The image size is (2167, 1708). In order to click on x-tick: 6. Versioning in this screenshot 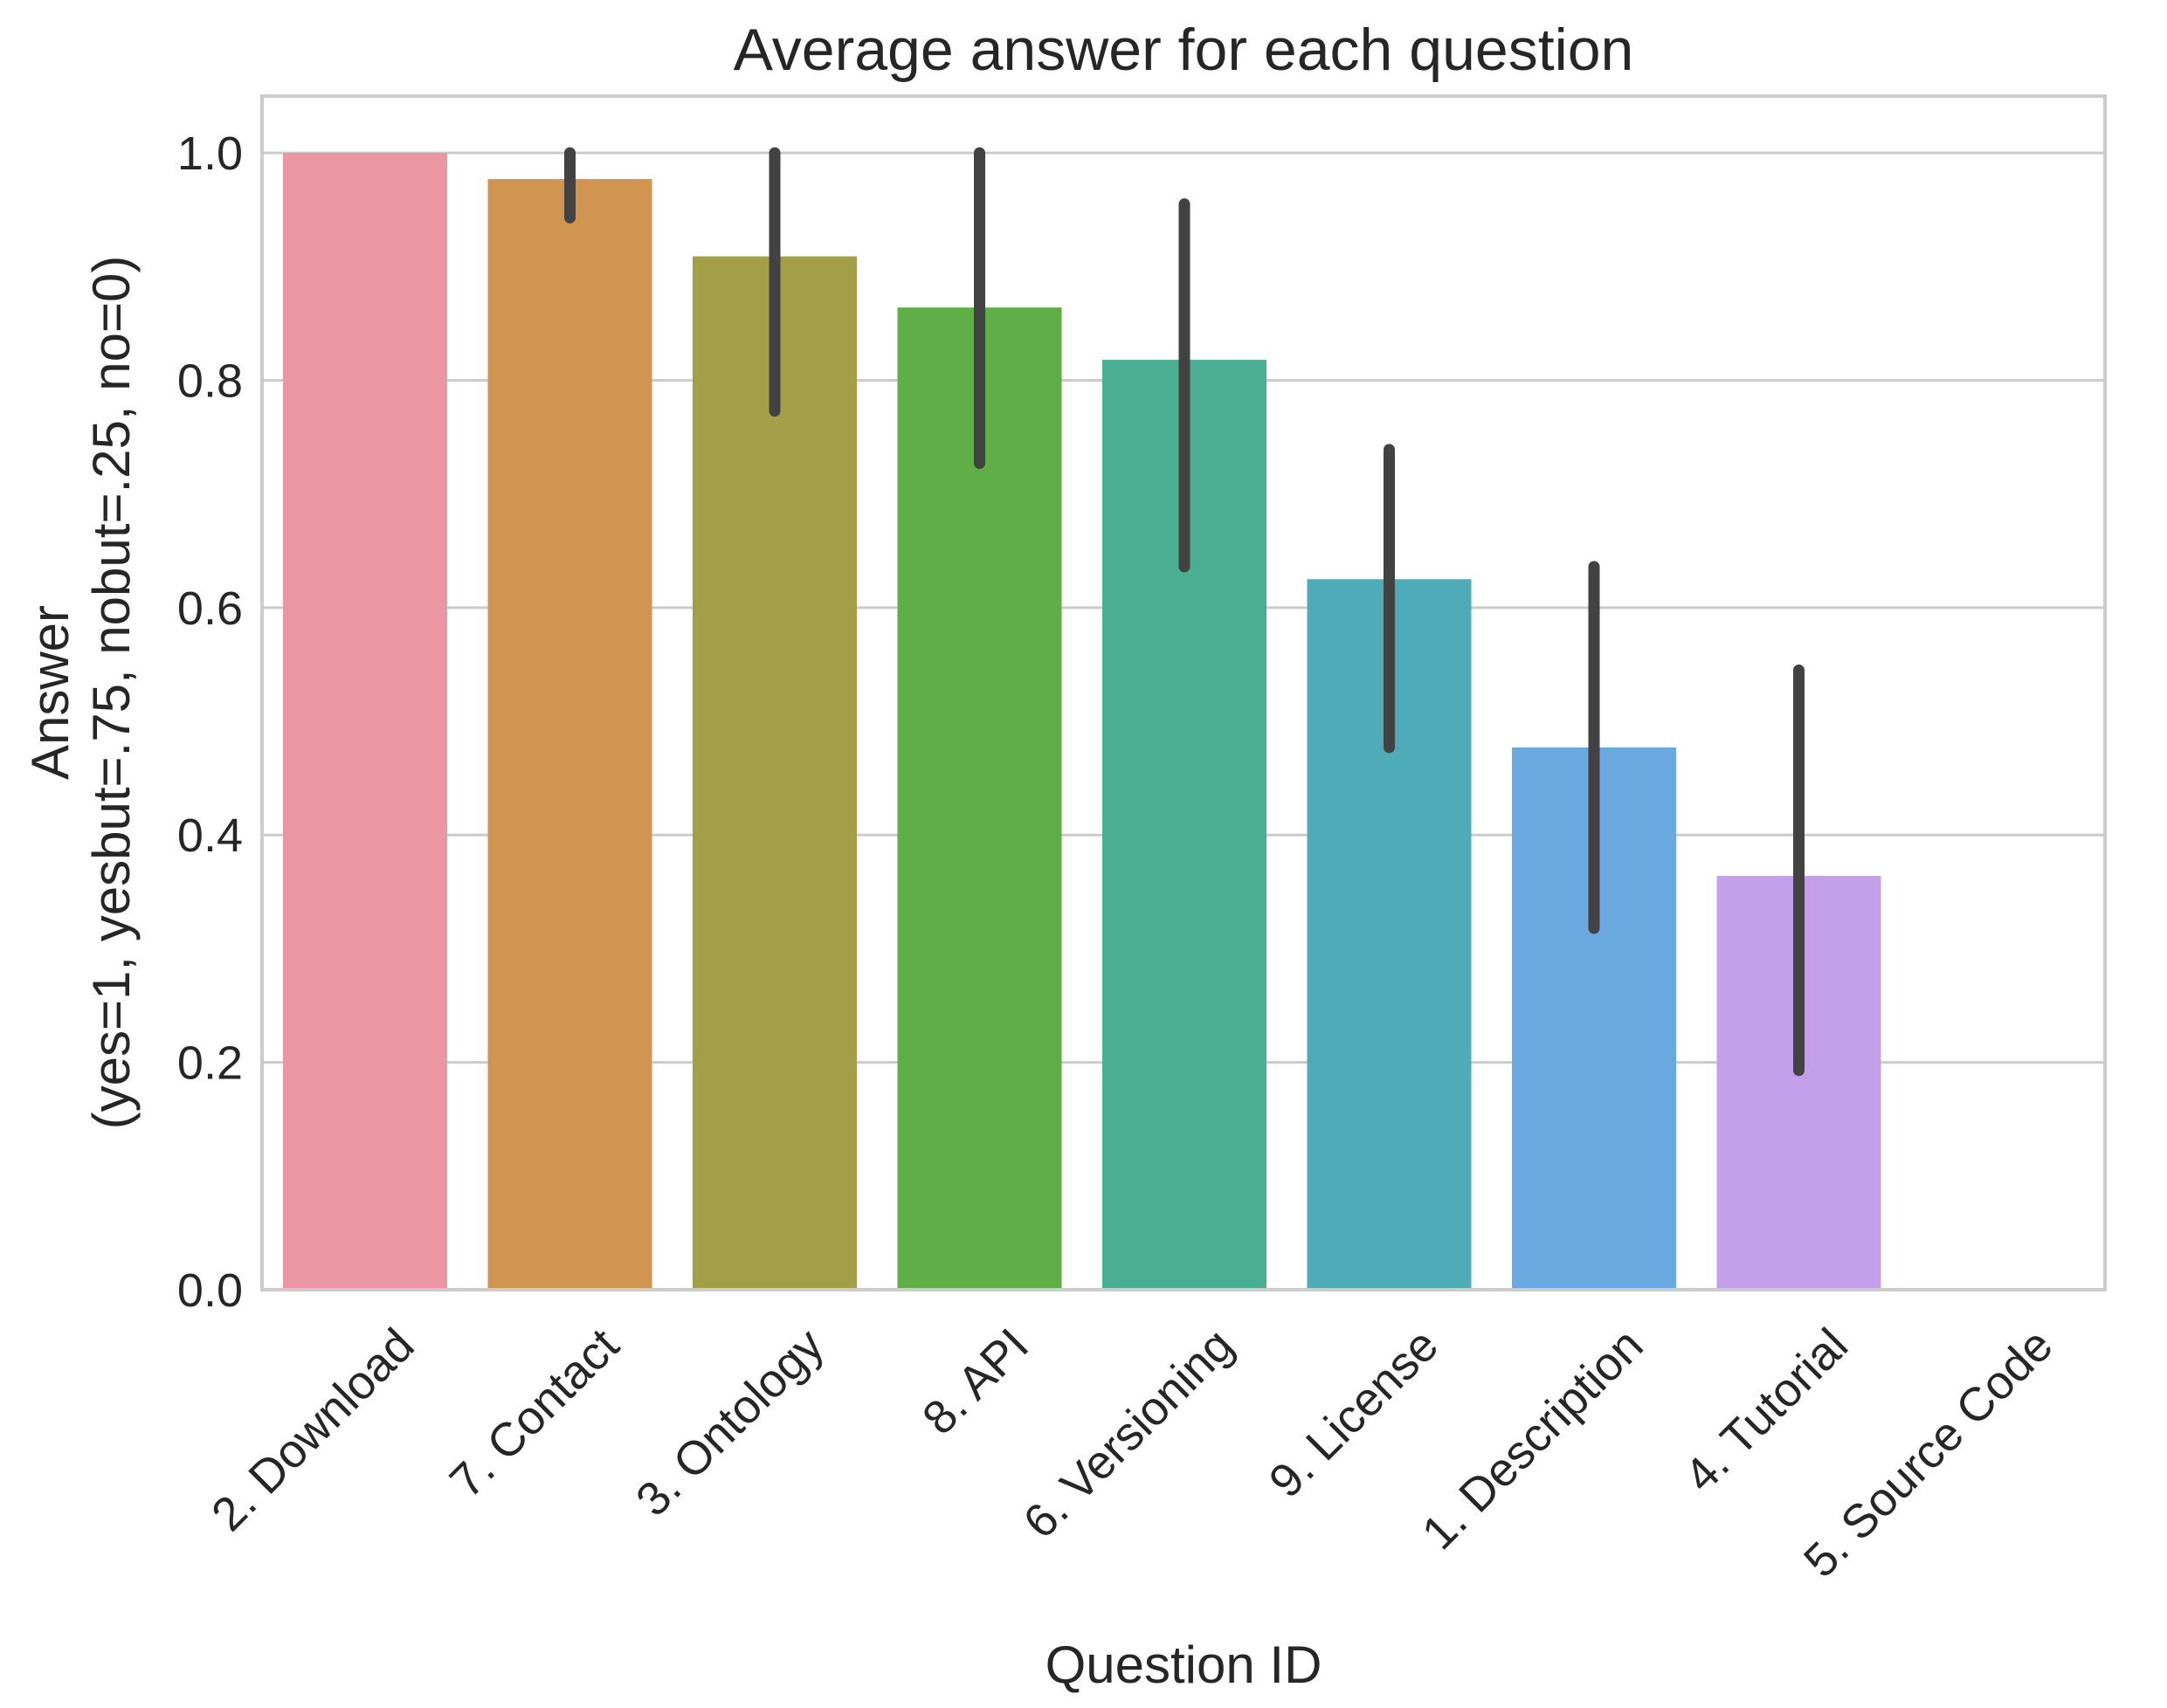, I will do `click(1128, 1433)`.